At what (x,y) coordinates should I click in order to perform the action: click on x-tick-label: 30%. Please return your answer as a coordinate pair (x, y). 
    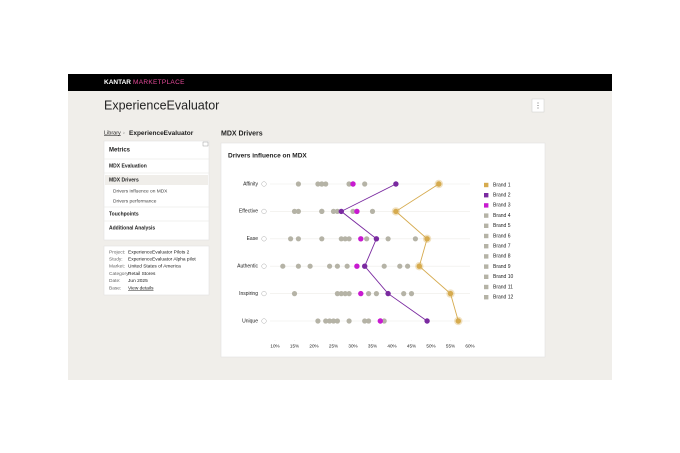
    Looking at the image, I should click on (352, 346).